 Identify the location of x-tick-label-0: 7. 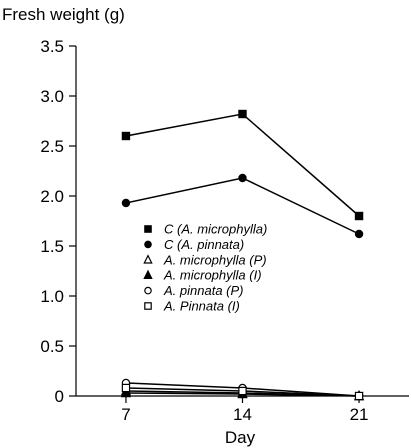
(125, 414).